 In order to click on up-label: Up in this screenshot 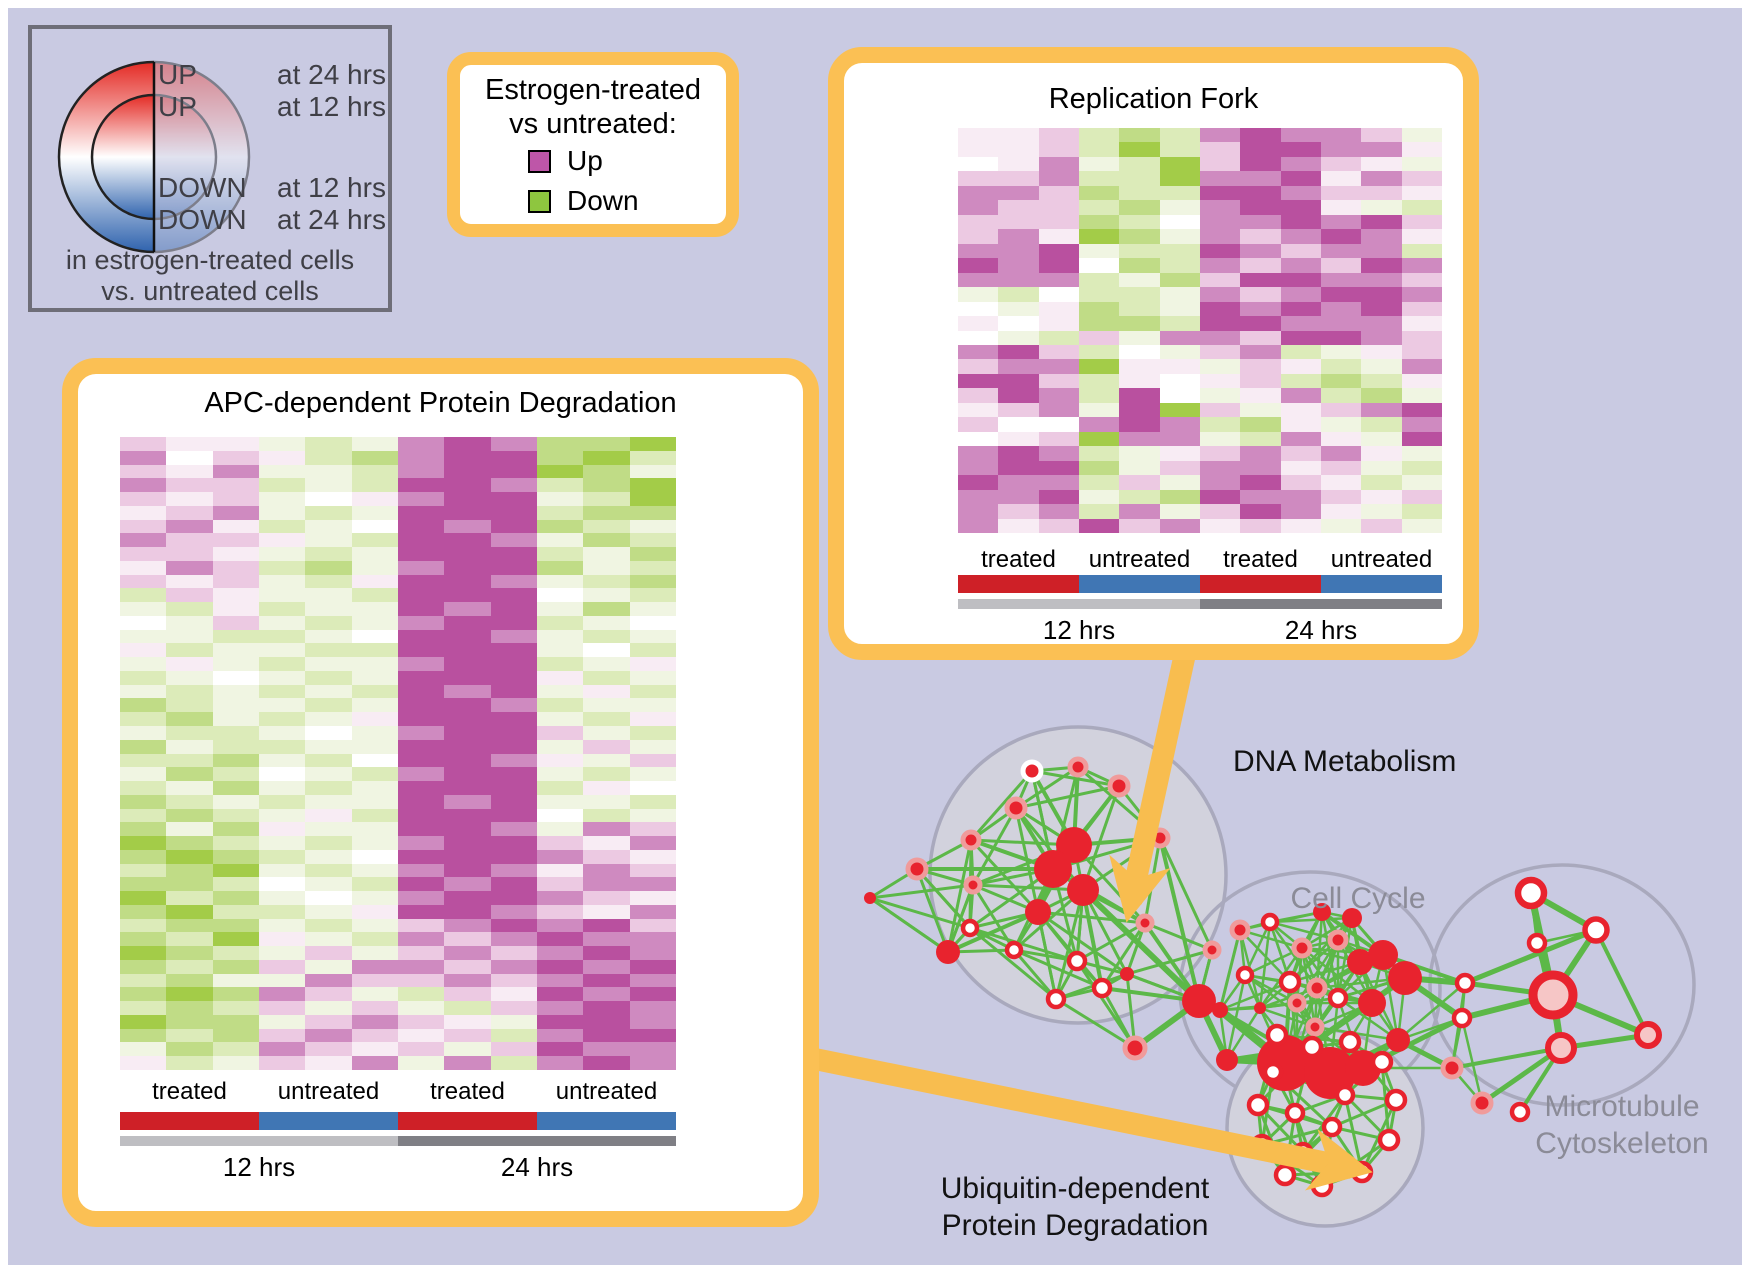, I will do `click(585, 160)`.